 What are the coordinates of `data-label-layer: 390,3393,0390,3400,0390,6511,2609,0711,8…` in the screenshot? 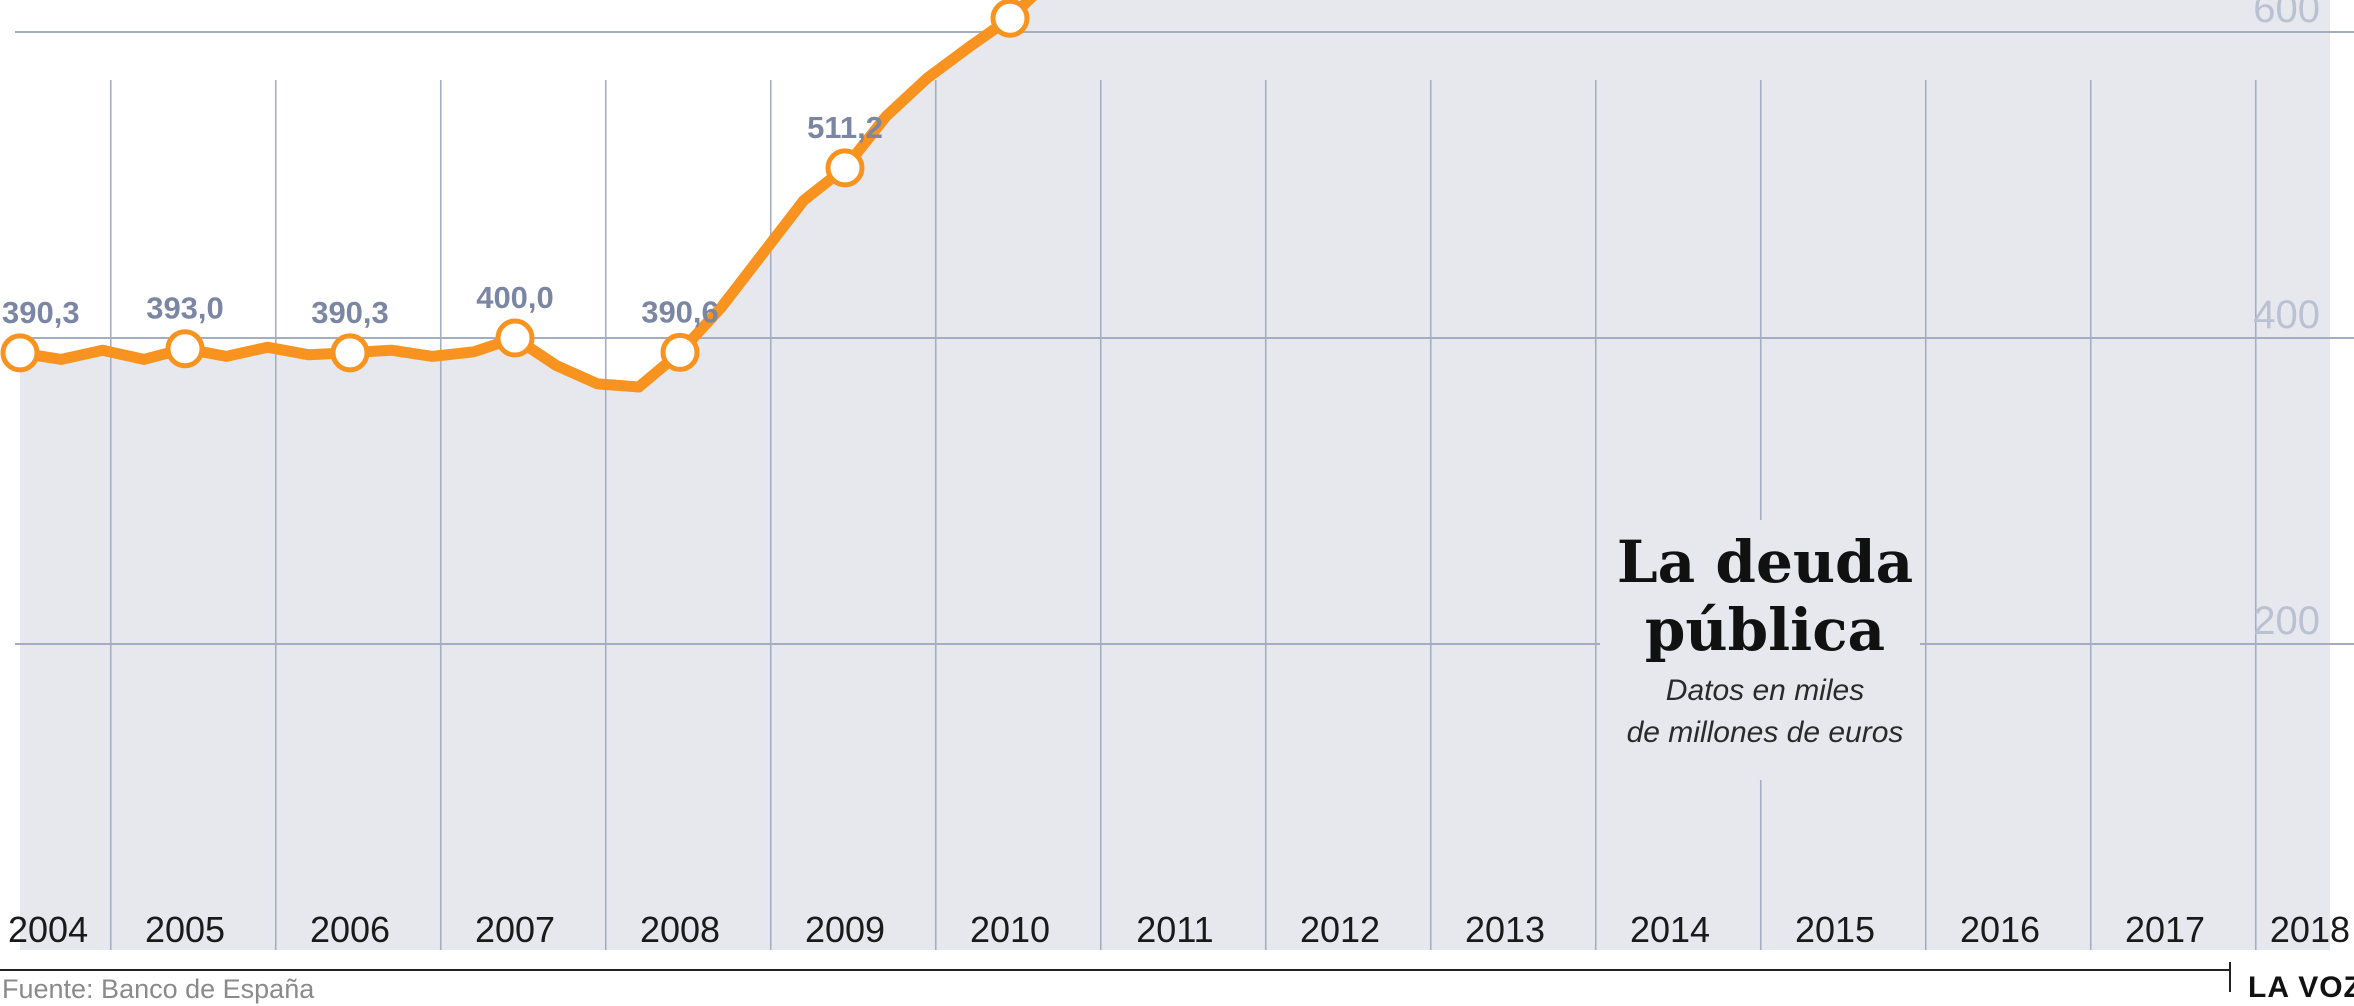 It's located at (442, 220).